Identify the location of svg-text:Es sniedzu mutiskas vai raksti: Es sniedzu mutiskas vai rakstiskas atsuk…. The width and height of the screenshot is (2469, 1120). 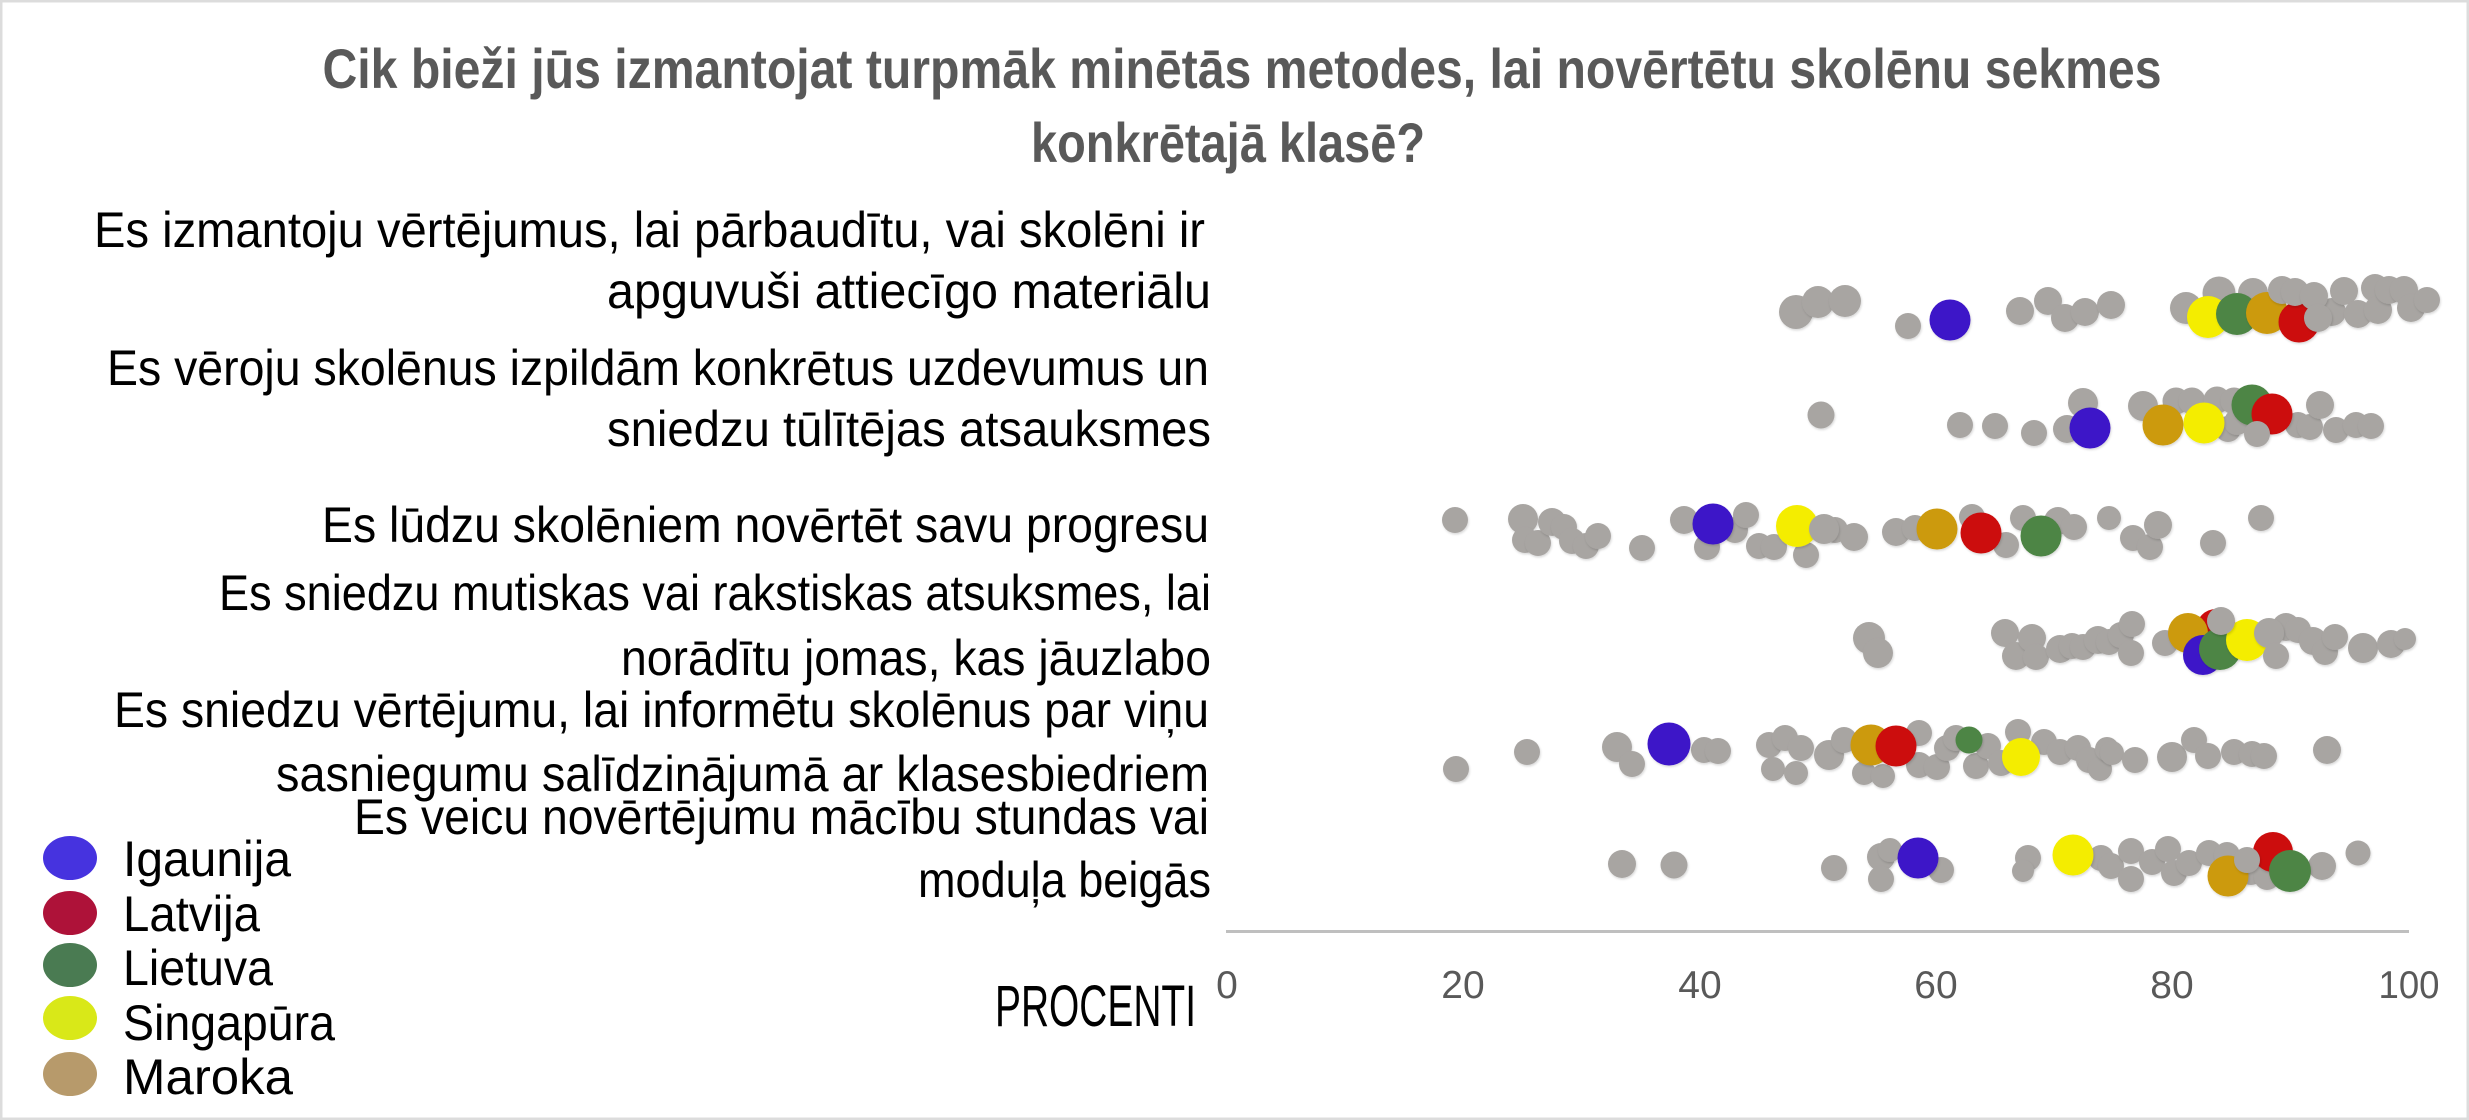
(715, 593).